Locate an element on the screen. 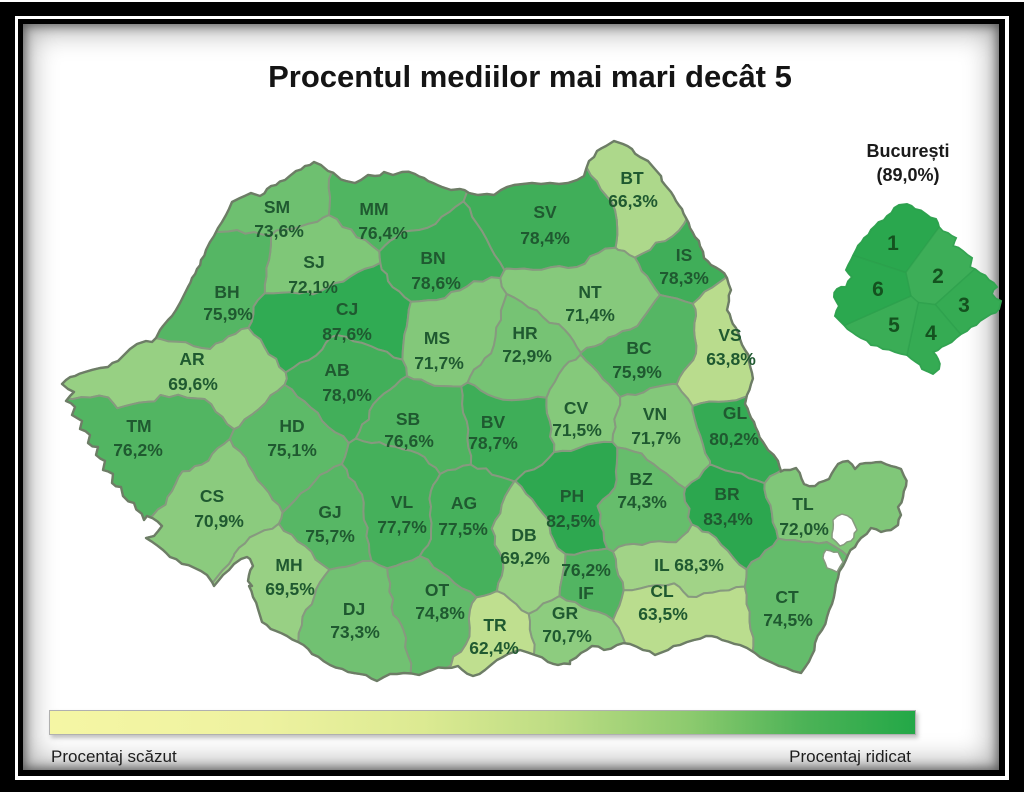 This screenshot has width=1024, height=792. svg-text: 78,0% is located at coordinates (347, 395).